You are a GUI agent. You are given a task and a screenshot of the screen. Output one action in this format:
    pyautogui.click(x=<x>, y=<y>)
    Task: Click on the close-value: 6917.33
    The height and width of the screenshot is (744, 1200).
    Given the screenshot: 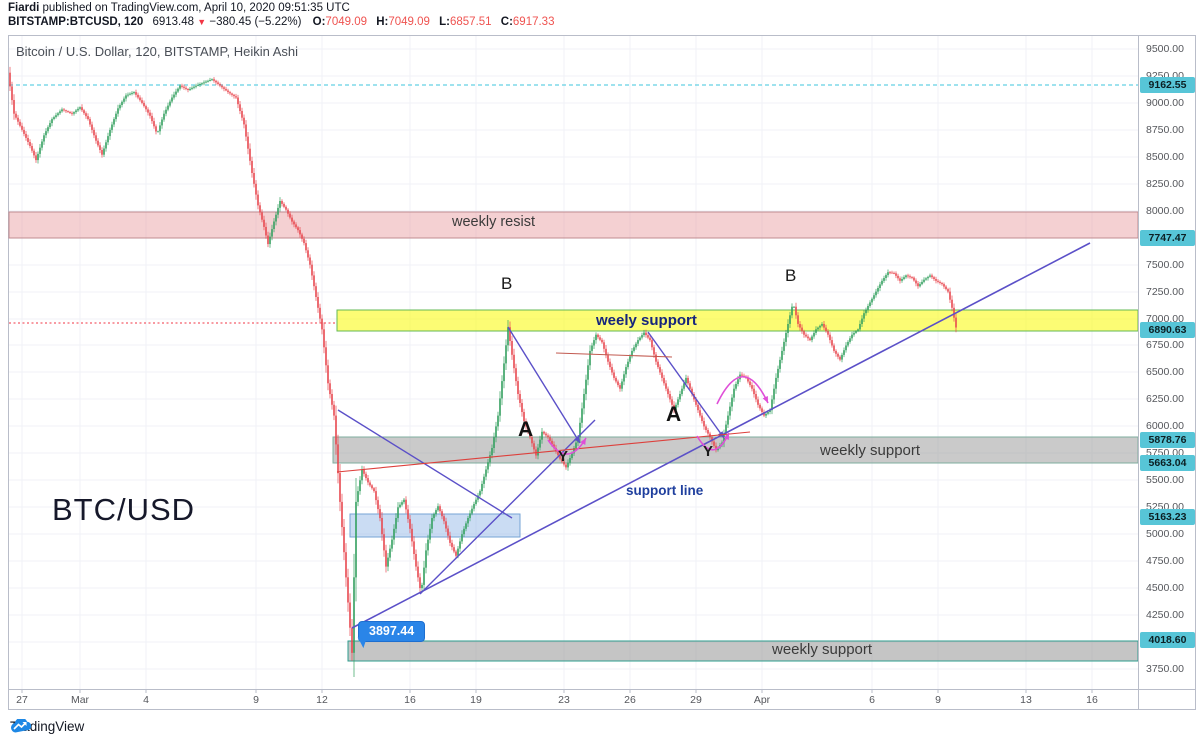 What is the action you would take?
    pyautogui.click(x=533, y=22)
    